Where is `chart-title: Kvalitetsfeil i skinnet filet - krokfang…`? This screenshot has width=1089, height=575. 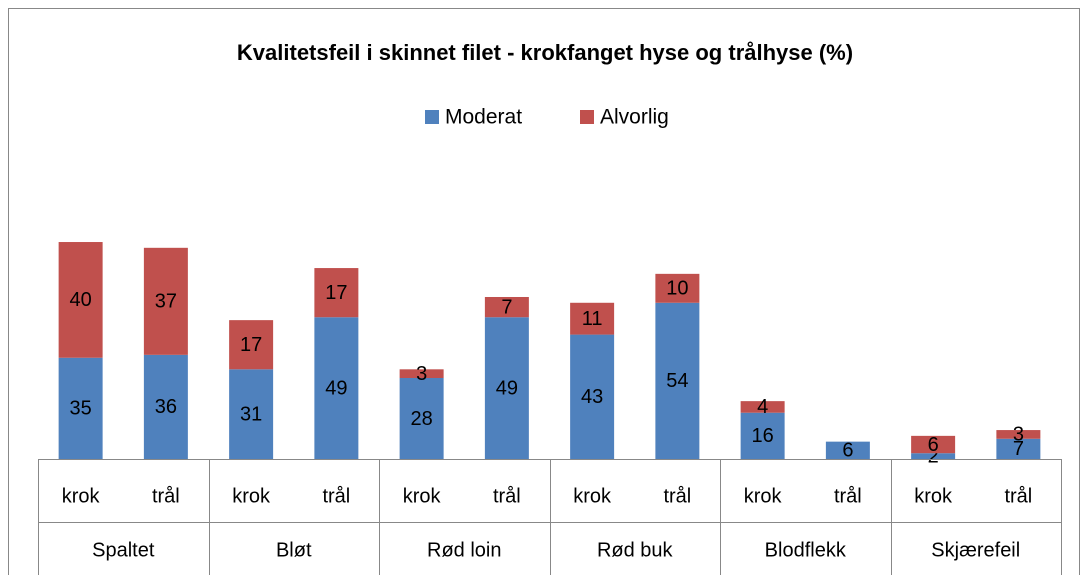 chart-title: Kvalitetsfeil i skinnet filet - krokfang… is located at coordinates (545, 52).